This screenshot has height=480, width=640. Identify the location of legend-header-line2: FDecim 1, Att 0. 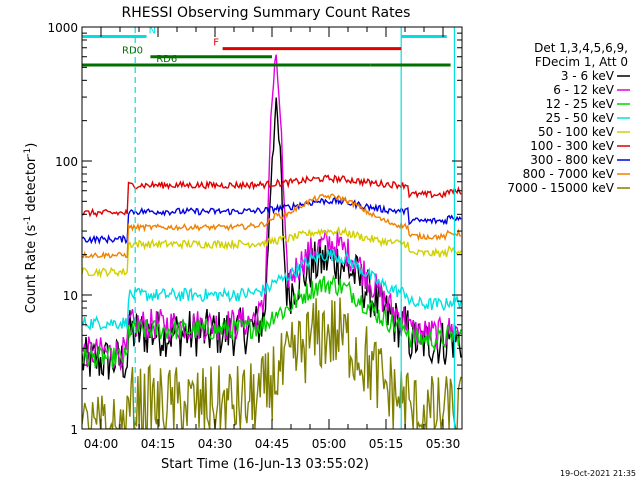
(581, 62).